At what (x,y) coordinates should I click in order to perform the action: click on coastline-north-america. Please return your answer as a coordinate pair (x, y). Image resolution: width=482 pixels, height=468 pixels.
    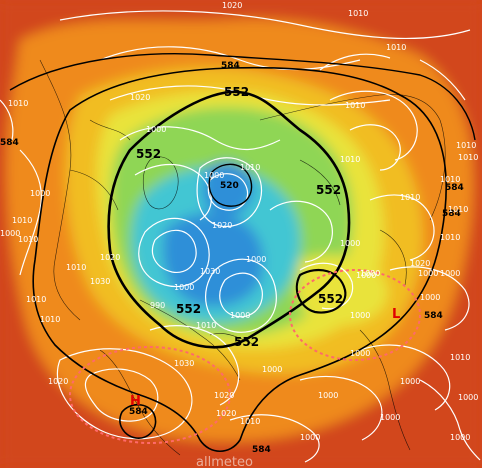
    Looking at the image, I should click on (85, 190).